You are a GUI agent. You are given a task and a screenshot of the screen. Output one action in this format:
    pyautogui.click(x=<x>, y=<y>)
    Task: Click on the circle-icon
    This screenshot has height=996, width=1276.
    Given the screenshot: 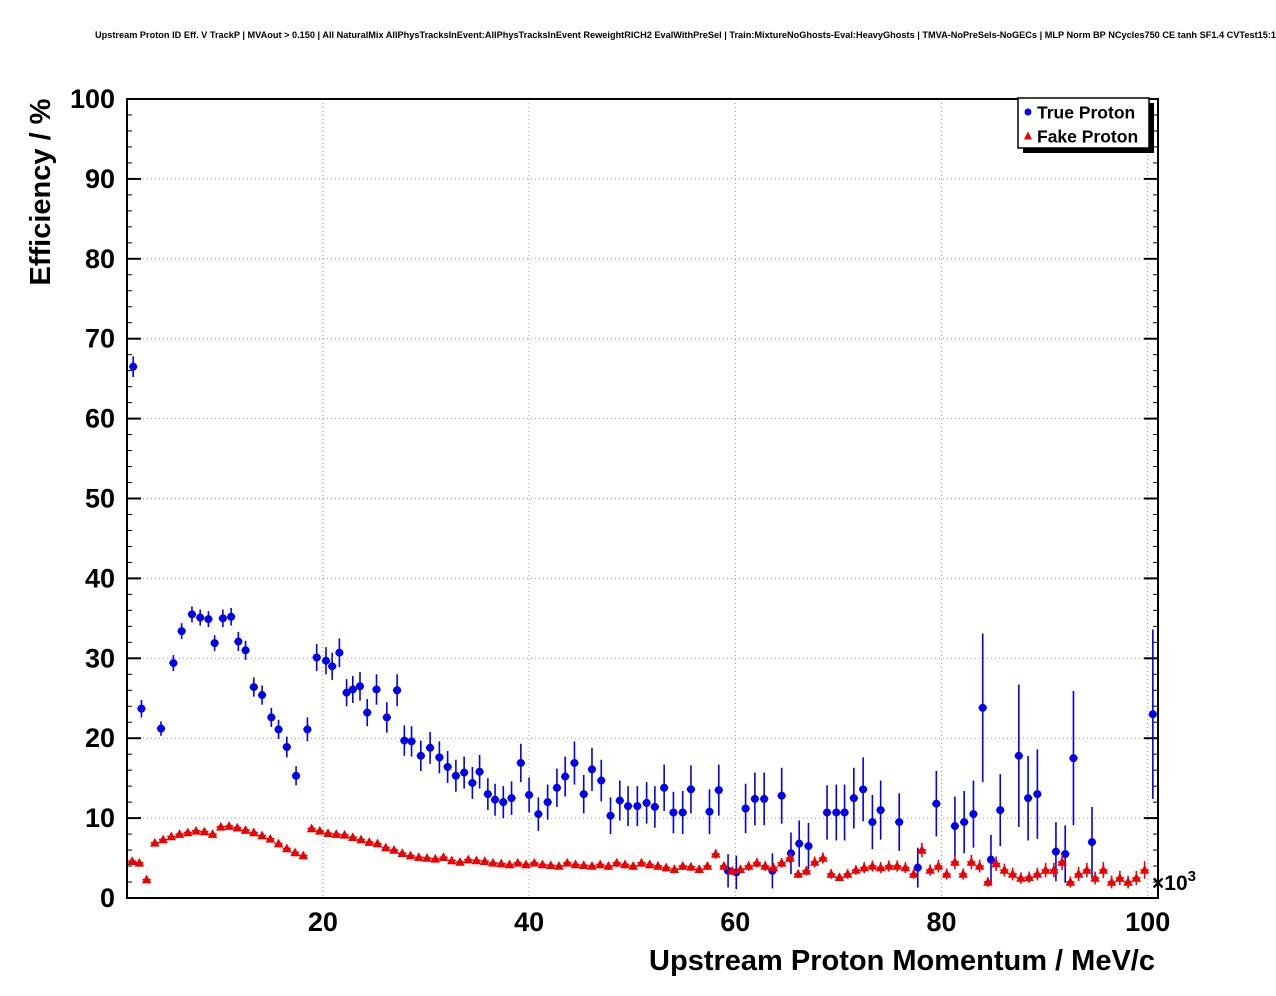 What is the action you would take?
    pyautogui.click(x=1028, y=112)
    